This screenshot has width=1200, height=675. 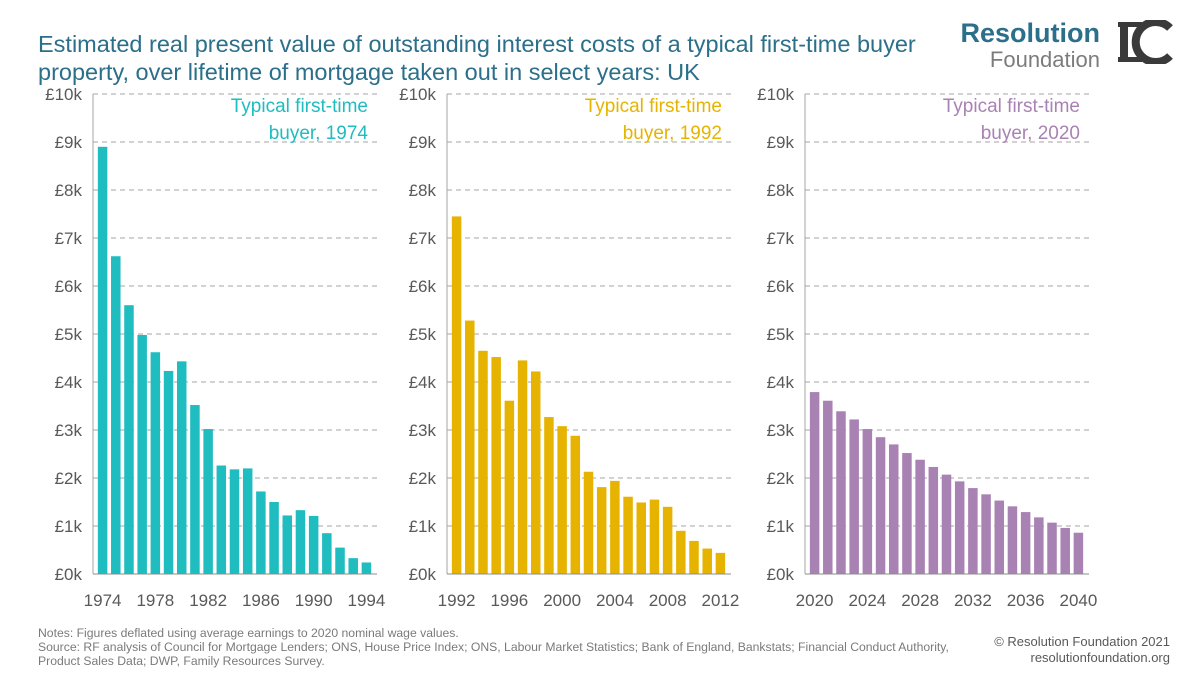 I want to click on bar-2025, so click(x=880, y=505).